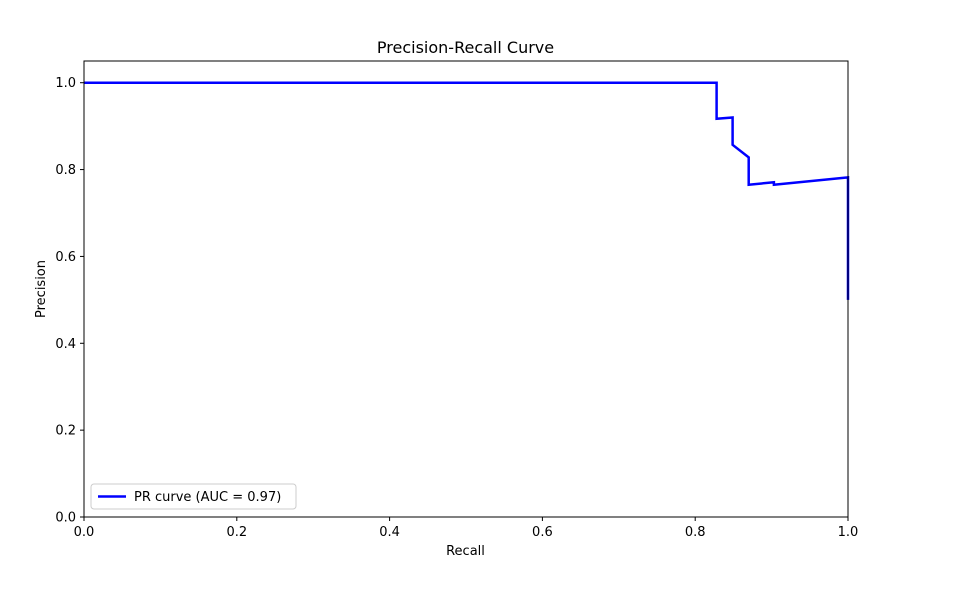 Image resolution: width=971 pixels, height=601 pixels. I want to click on x-tick-label: 0.4, so click(389, 532).